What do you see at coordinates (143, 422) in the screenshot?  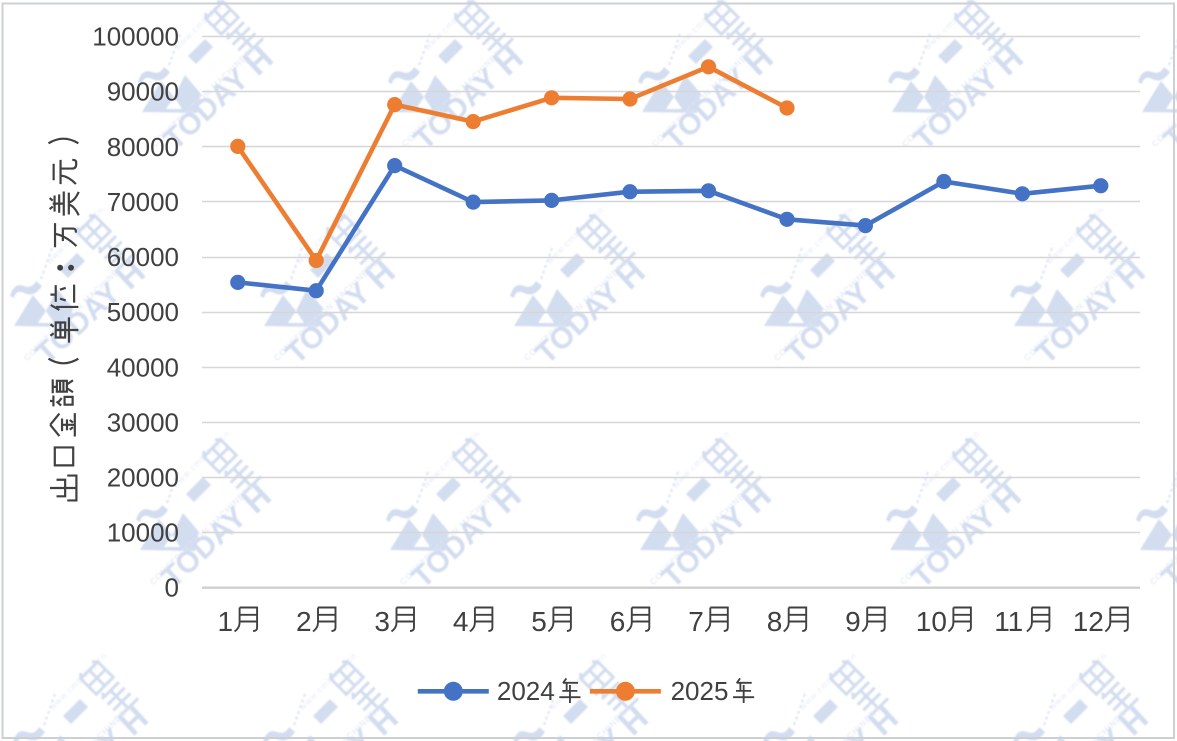 I see `svg-text: 30000` at bounding box center [143, 422].